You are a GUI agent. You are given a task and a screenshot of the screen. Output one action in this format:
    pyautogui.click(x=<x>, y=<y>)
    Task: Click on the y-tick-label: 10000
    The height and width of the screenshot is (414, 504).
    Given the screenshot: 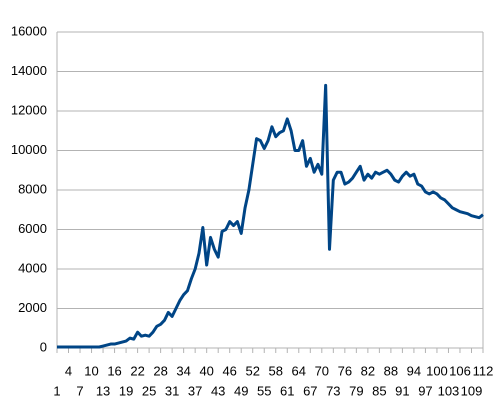 What is the action you would take?
    pyautogui.click(x=29, y=149)
    